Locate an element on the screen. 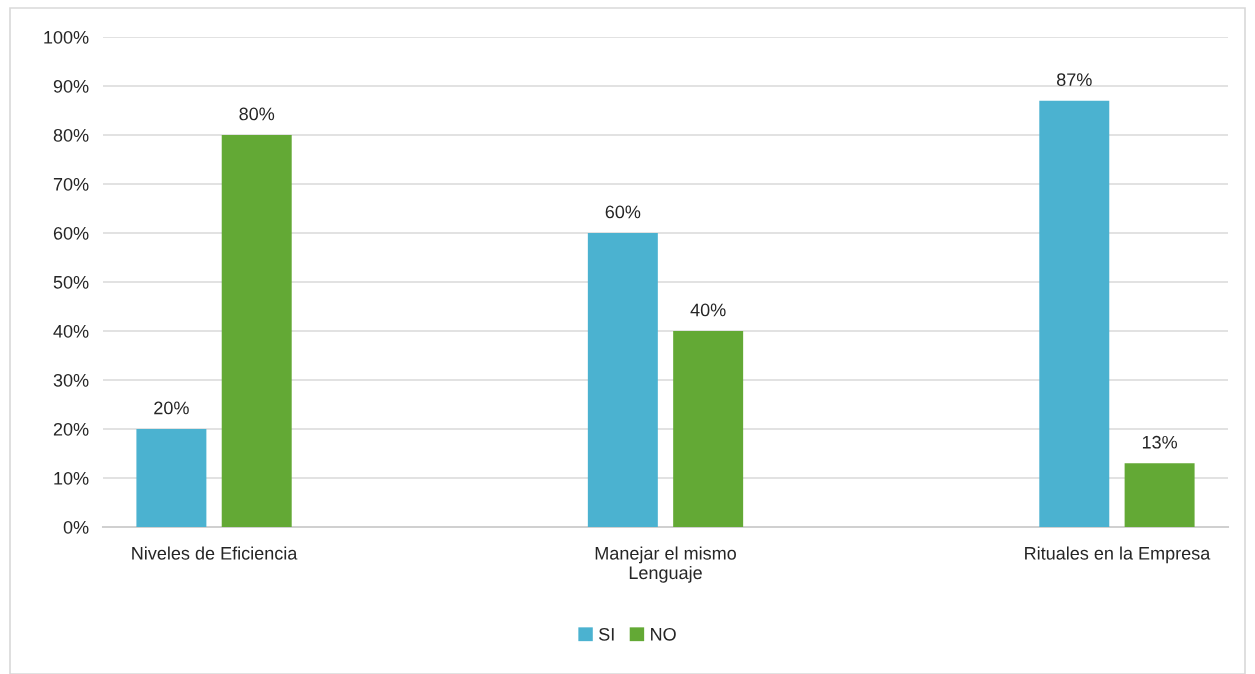  y-tick-label: 60% is located at coordinates (71, 233).